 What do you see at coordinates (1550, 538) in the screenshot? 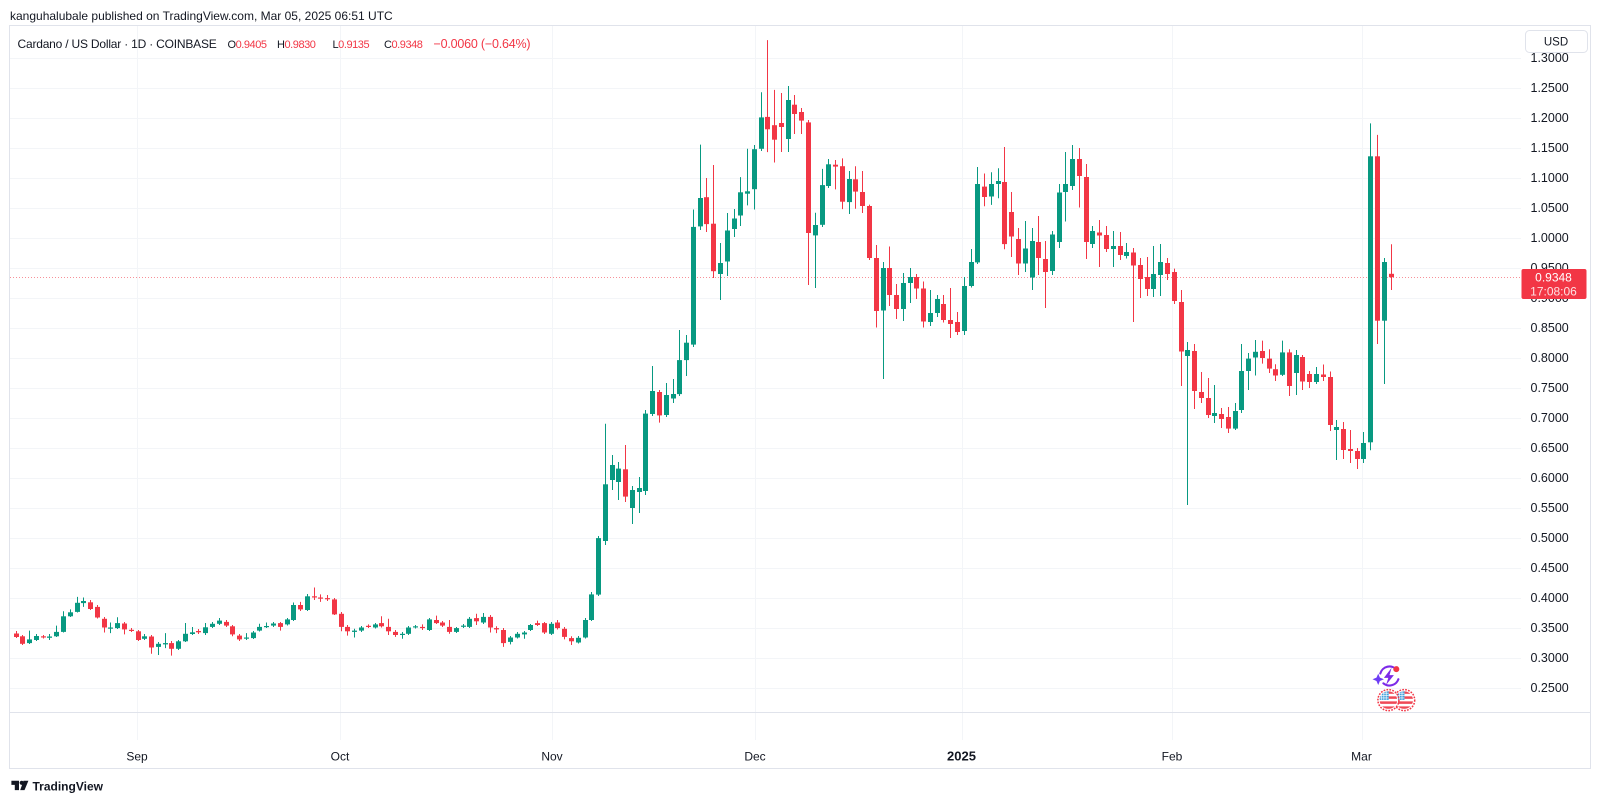
I see `svg-text: 0.5000` at bounding box center [1550, 538].